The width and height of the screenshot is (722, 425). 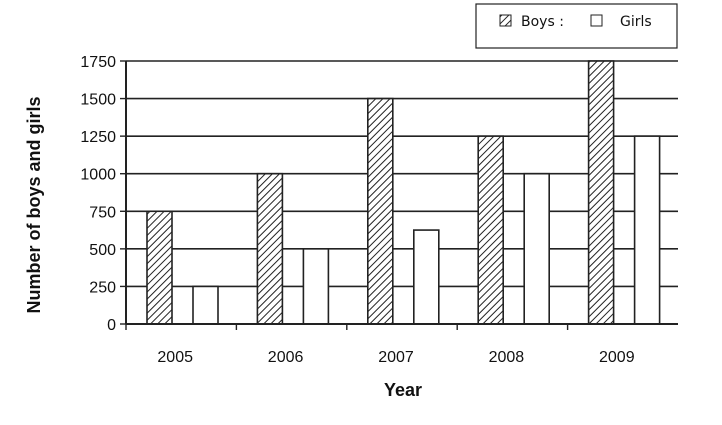 What do you see at coordinates (270, 248) in the screenshot?
I see `bar-boys-2006` at bounding box center [270, 248].